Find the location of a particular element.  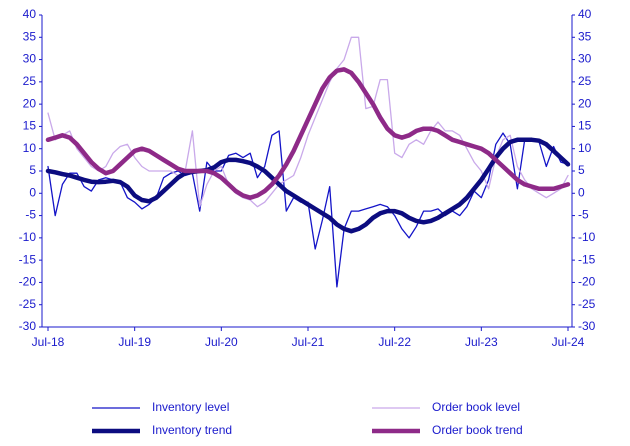

x-tick-label: Jul-19 is located at coordinates (134, 342).